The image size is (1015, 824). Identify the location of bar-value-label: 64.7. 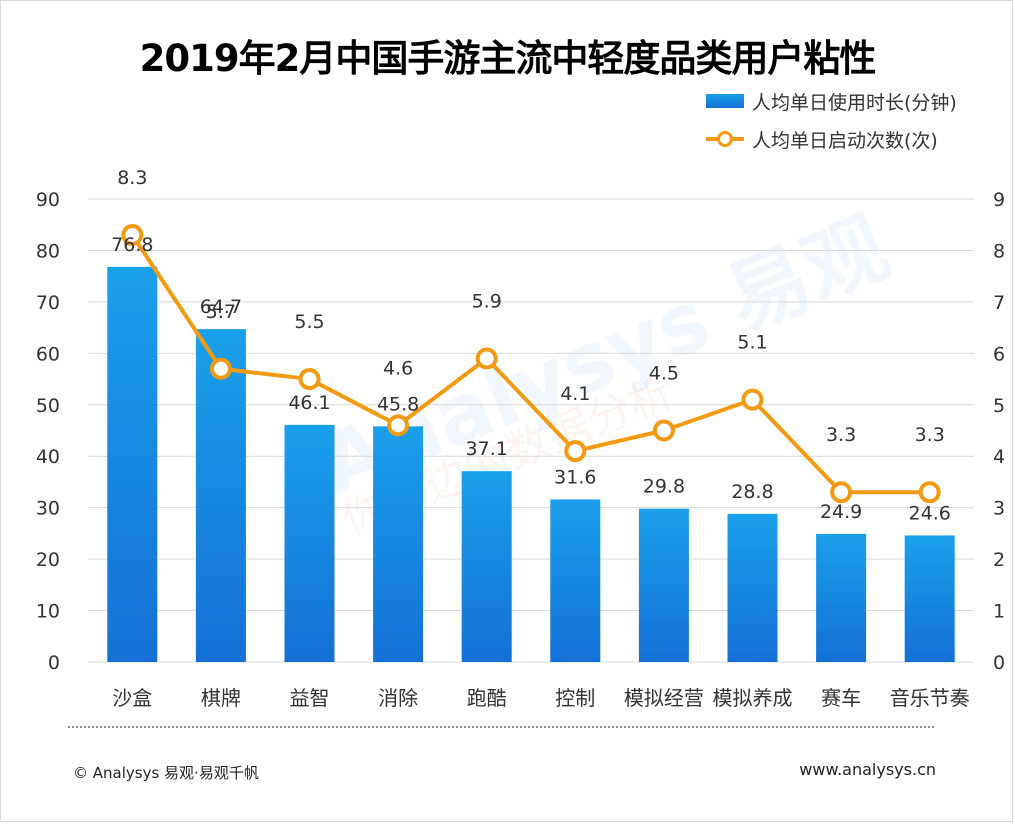
(221, 307).